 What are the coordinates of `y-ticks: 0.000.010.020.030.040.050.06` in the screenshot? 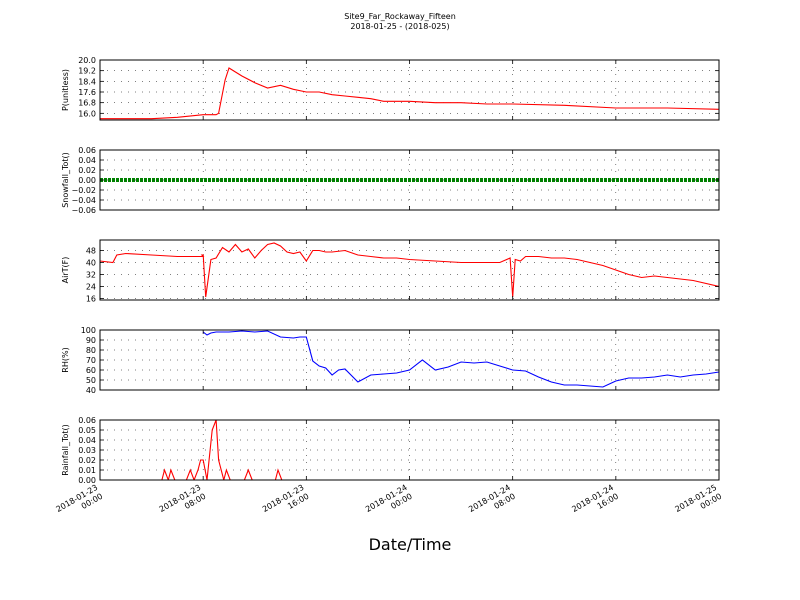 It's located at (398, 450).